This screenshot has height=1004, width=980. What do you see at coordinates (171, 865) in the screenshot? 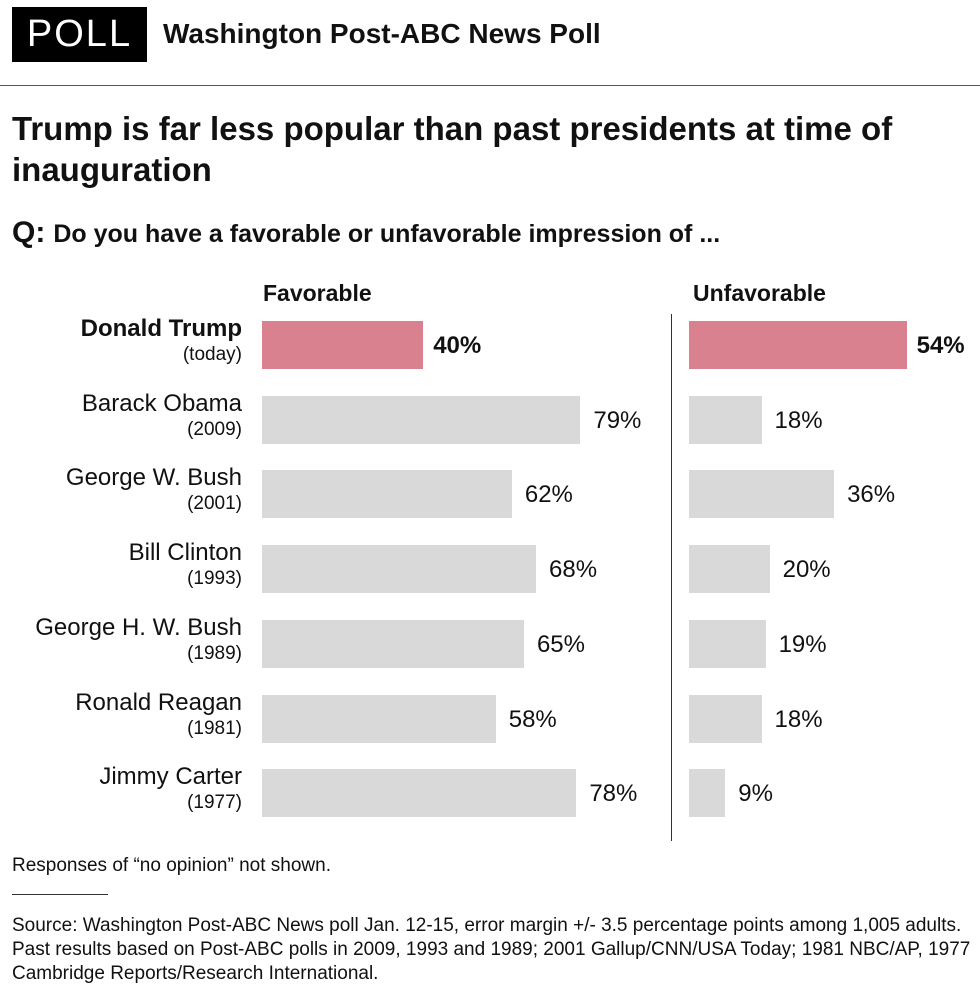
I see `footnote: Responses of “no opinion” not shown.` at bounding box center [171, 865].